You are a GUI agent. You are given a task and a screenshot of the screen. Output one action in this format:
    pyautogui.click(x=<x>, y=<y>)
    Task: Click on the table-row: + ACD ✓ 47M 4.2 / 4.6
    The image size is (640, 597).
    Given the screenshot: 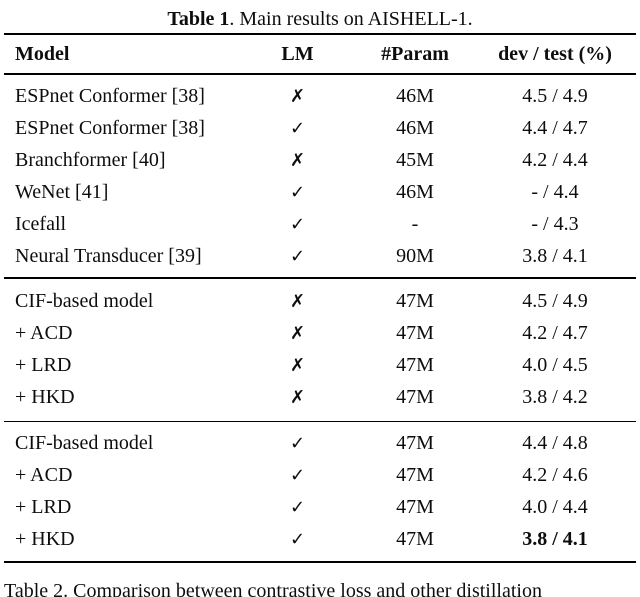 What is the action you would take?
    pyautogui.click(x=320, y=475)
    